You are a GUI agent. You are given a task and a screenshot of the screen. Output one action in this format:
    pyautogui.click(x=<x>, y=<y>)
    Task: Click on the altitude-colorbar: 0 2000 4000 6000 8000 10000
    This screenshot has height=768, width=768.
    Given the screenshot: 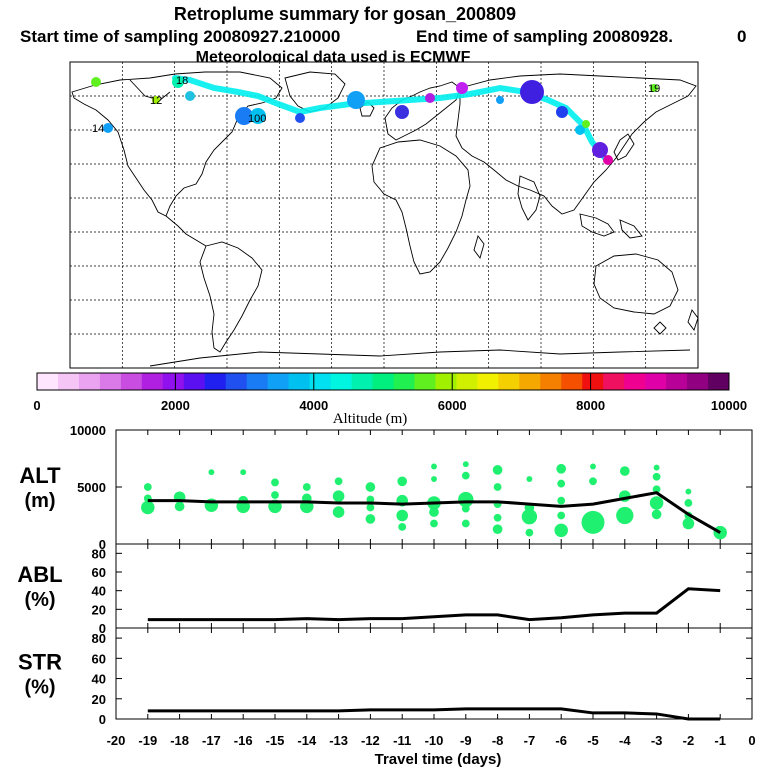 What is the action you would take?
    pyautogui.click(x=390, y=392)
    